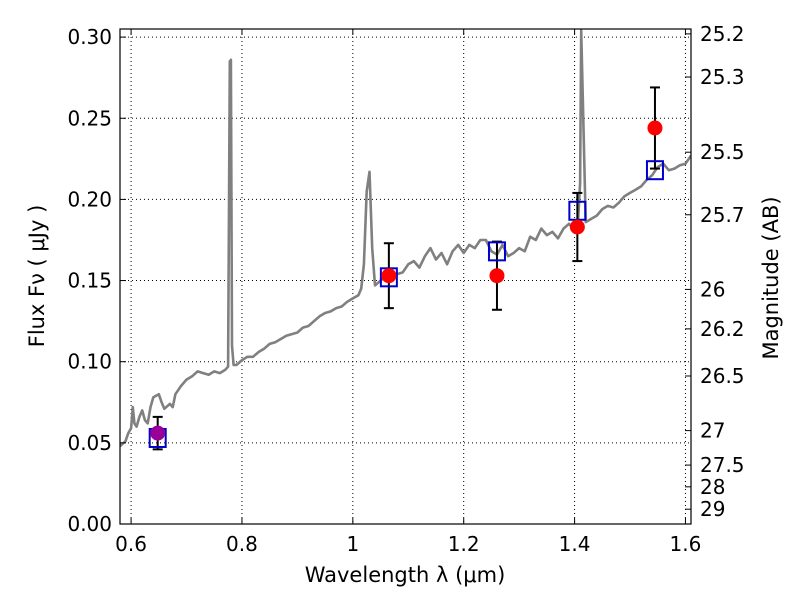 Image resolution: width=800 pixels, height=600 pixels. I want to click on x-tick-label: 1.6, so click(686, 544).